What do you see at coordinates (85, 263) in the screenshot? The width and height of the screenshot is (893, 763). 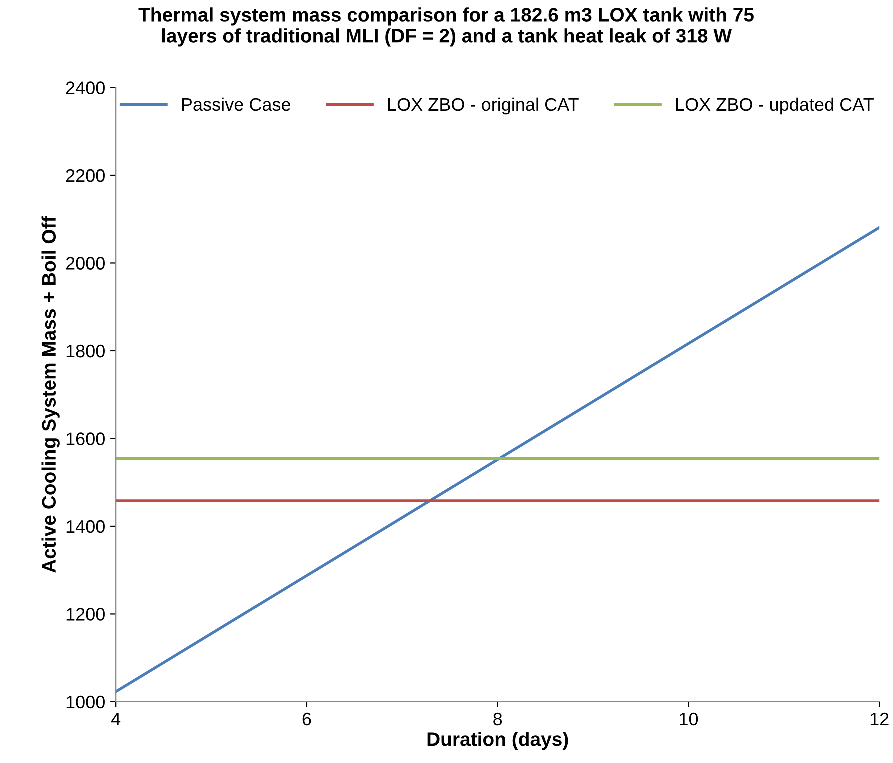 I see `y-tick-label: 2000` at bounding box center [85, 263].